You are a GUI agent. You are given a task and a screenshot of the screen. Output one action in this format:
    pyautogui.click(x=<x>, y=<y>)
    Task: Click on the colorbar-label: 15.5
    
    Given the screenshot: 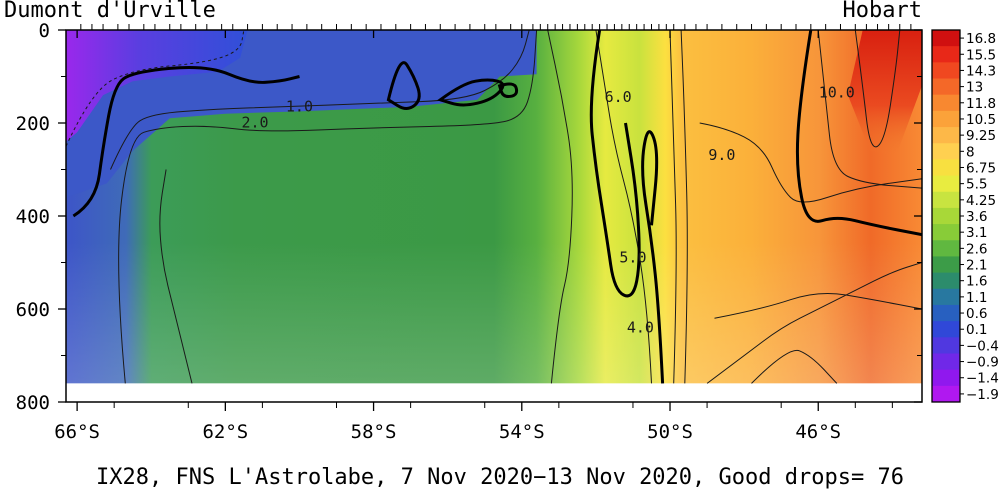 What is the action you would take?
    pyautogui.click(x=981, y=55)
    